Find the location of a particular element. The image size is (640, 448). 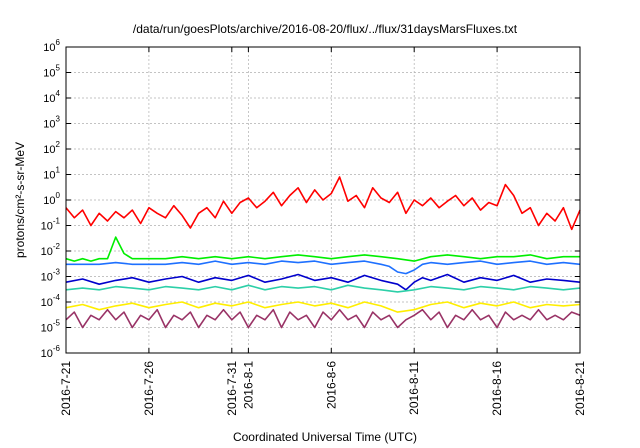

x-tick-label: 2016-7-31 is located at coordinates (232, 388).